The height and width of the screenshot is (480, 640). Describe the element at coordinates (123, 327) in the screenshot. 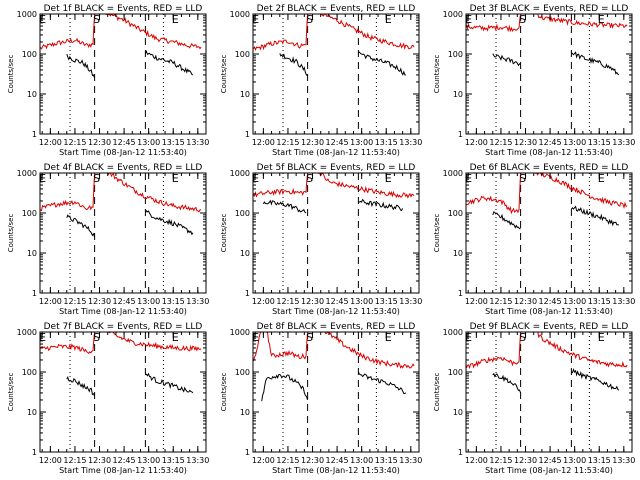

I see `panel-title: Det 7f BLACK = Events, RED = LLD` at that location.